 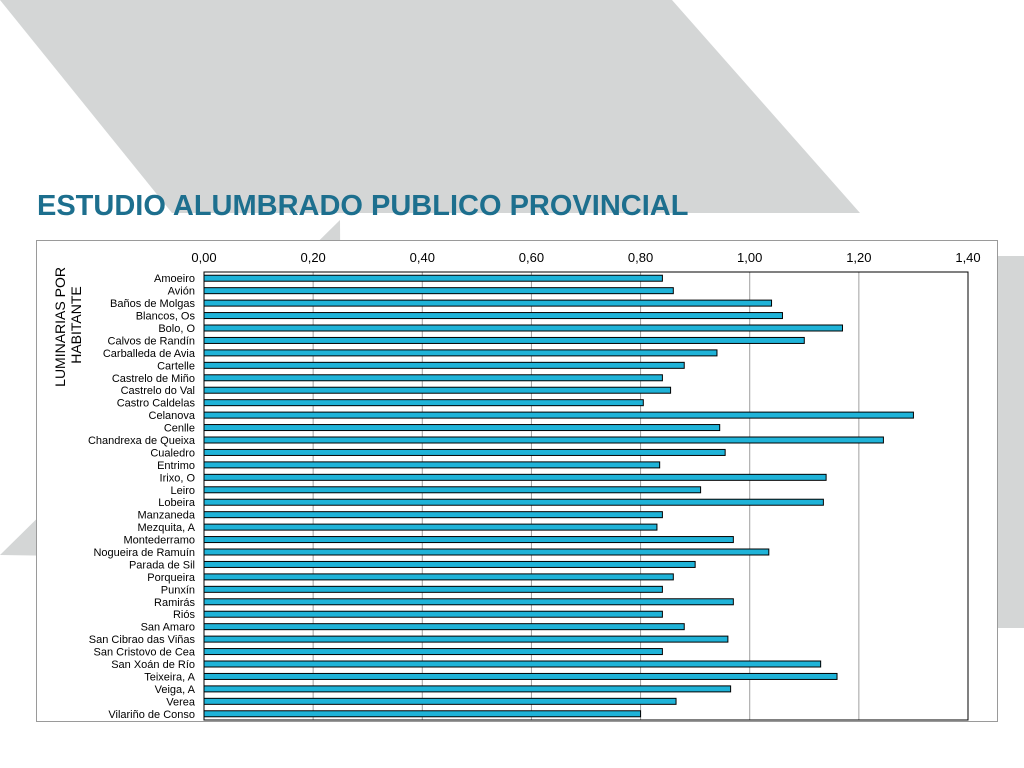 I want to click on category-label: Bolo, O, so click(x=176, y=329).